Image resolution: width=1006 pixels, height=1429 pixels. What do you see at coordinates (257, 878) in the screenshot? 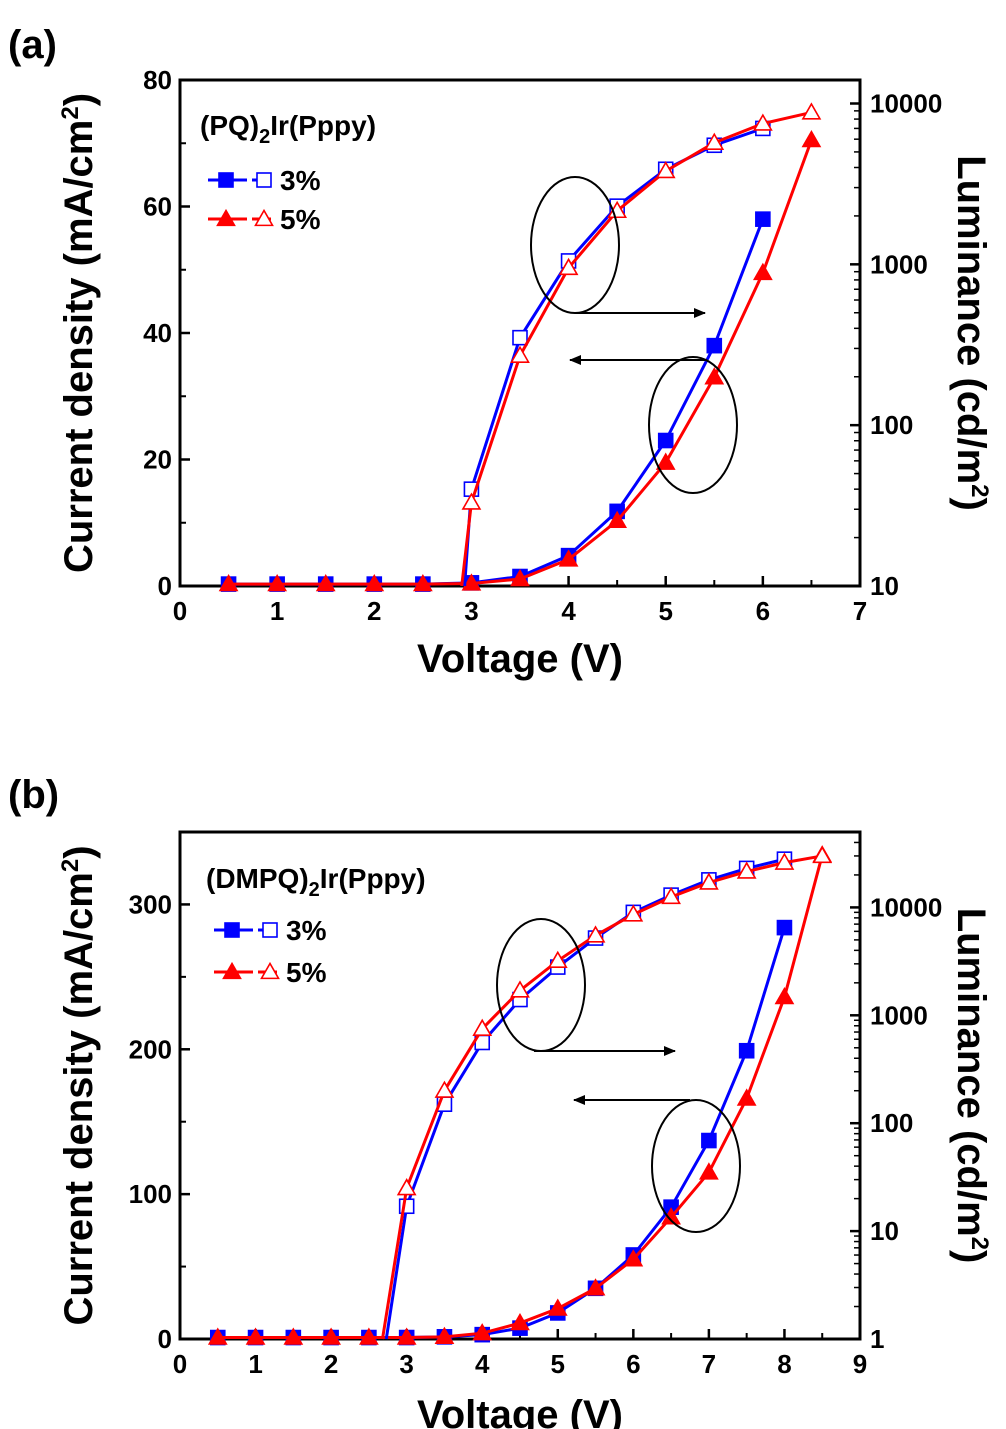
I see `legend-title-part: (DMPQ)` at bounding box center [257, 878].